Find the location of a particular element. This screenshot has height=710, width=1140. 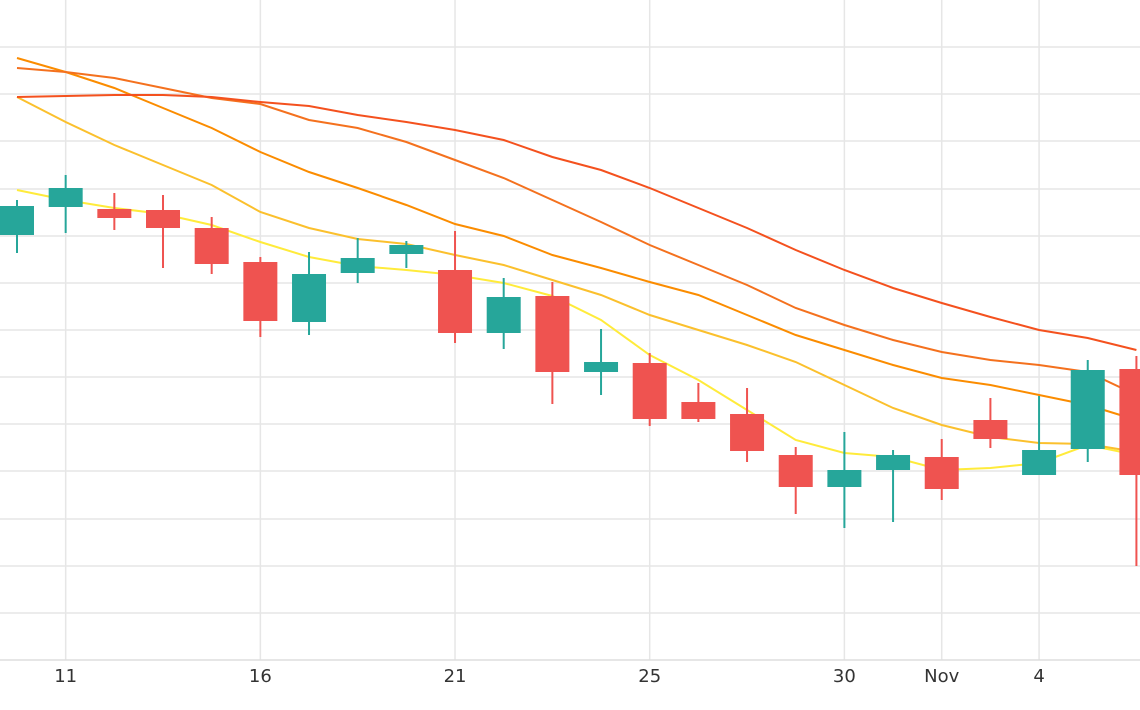

x-tick-label: 16 is located at coordinates (260, 676).